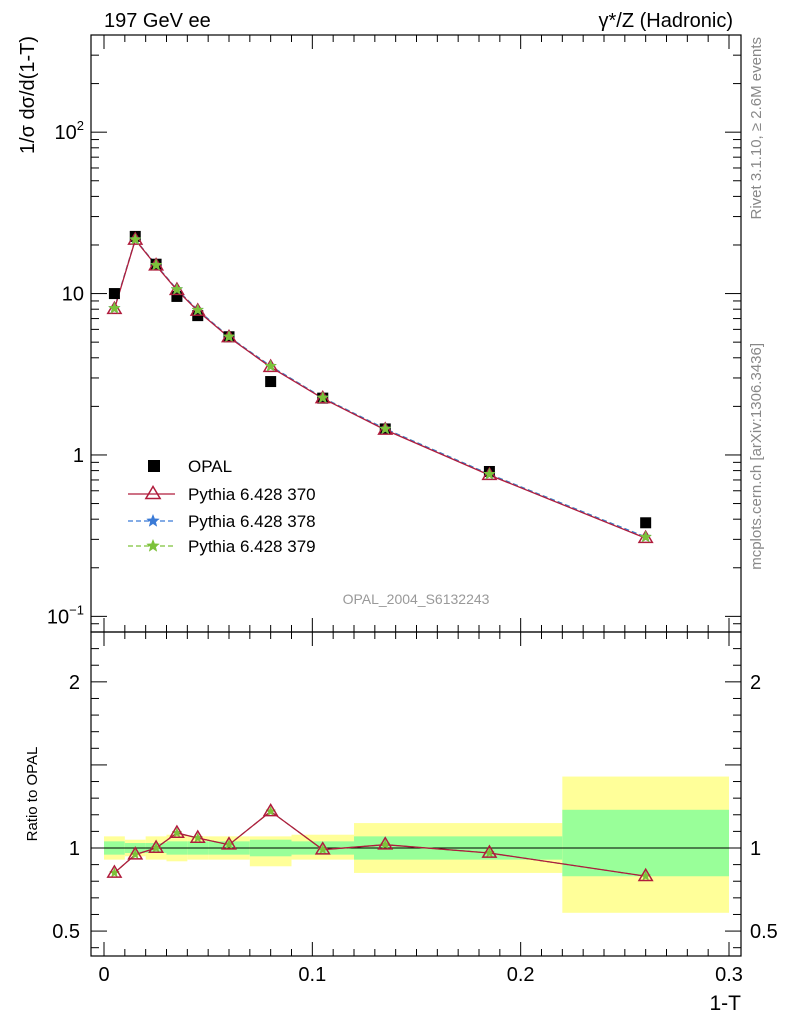  Describe the element at coordinates (252, 494) in the screenshot. I see `legend-label: Pythia 6.428 370` at that location.